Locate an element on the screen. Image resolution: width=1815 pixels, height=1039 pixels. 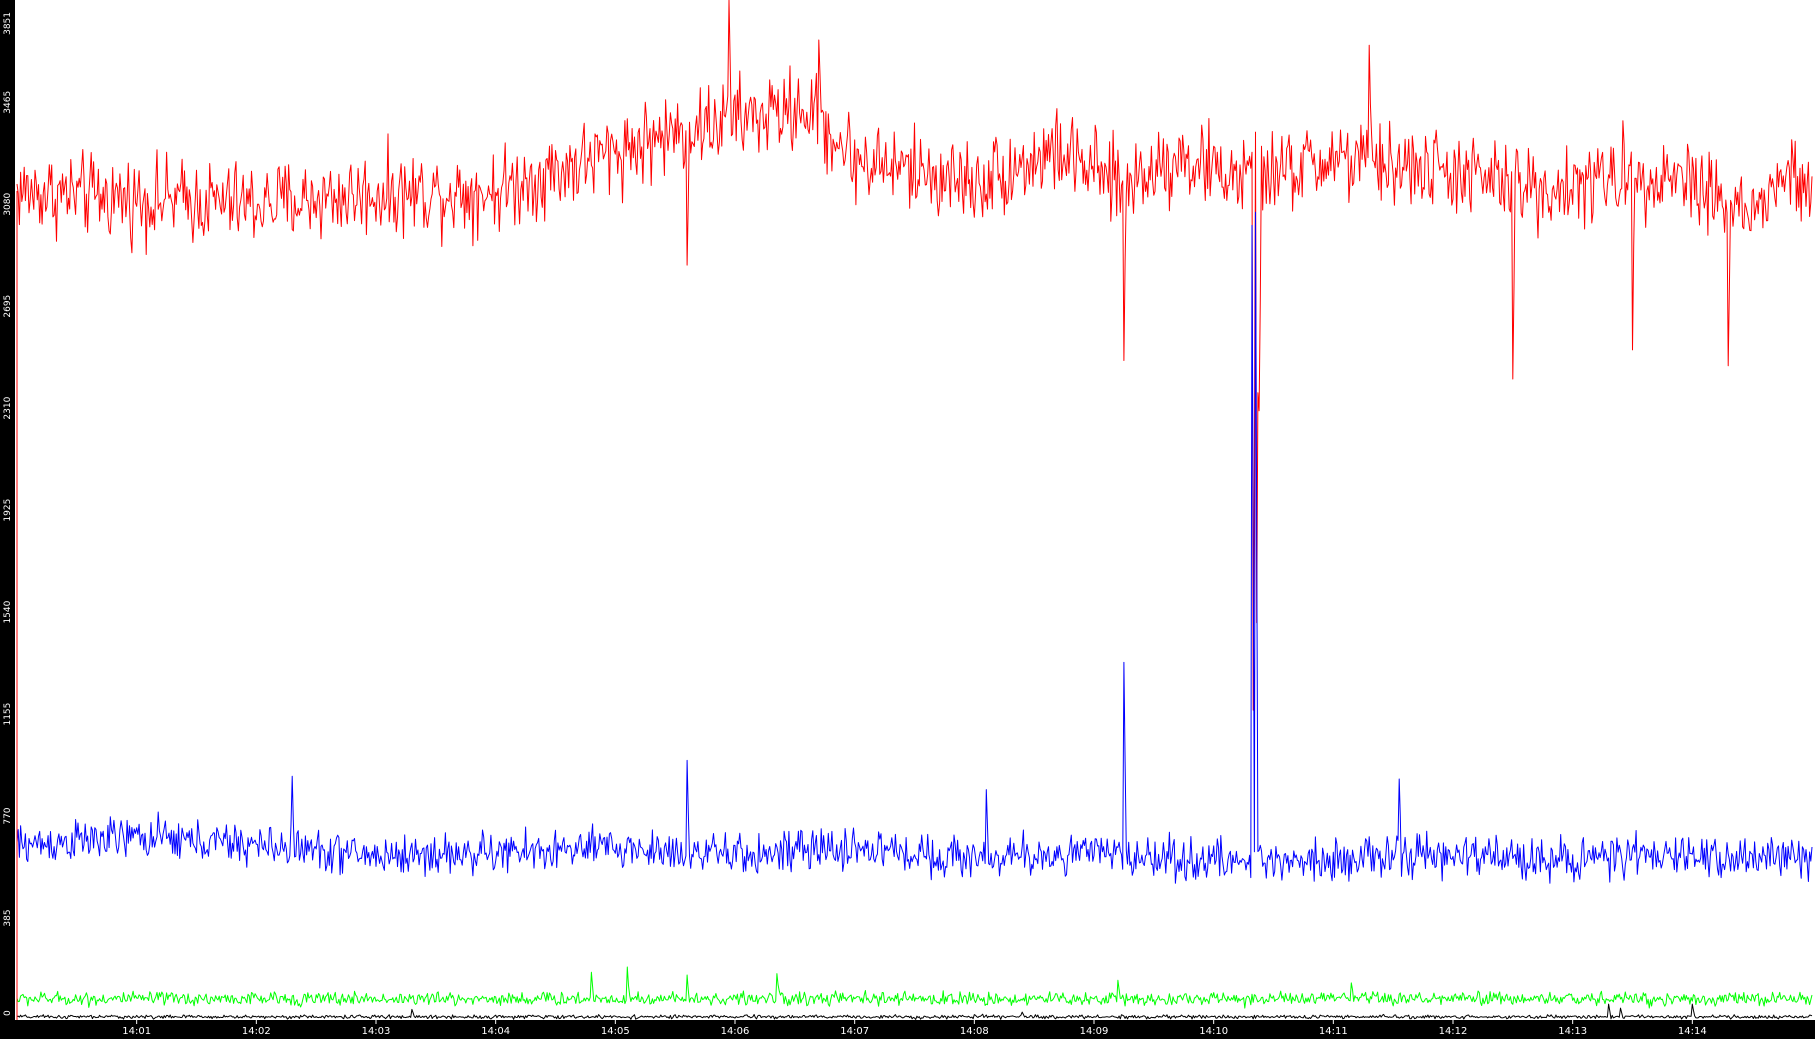
x-tick-label: 14:05 is located at coordinates (615, 1031).